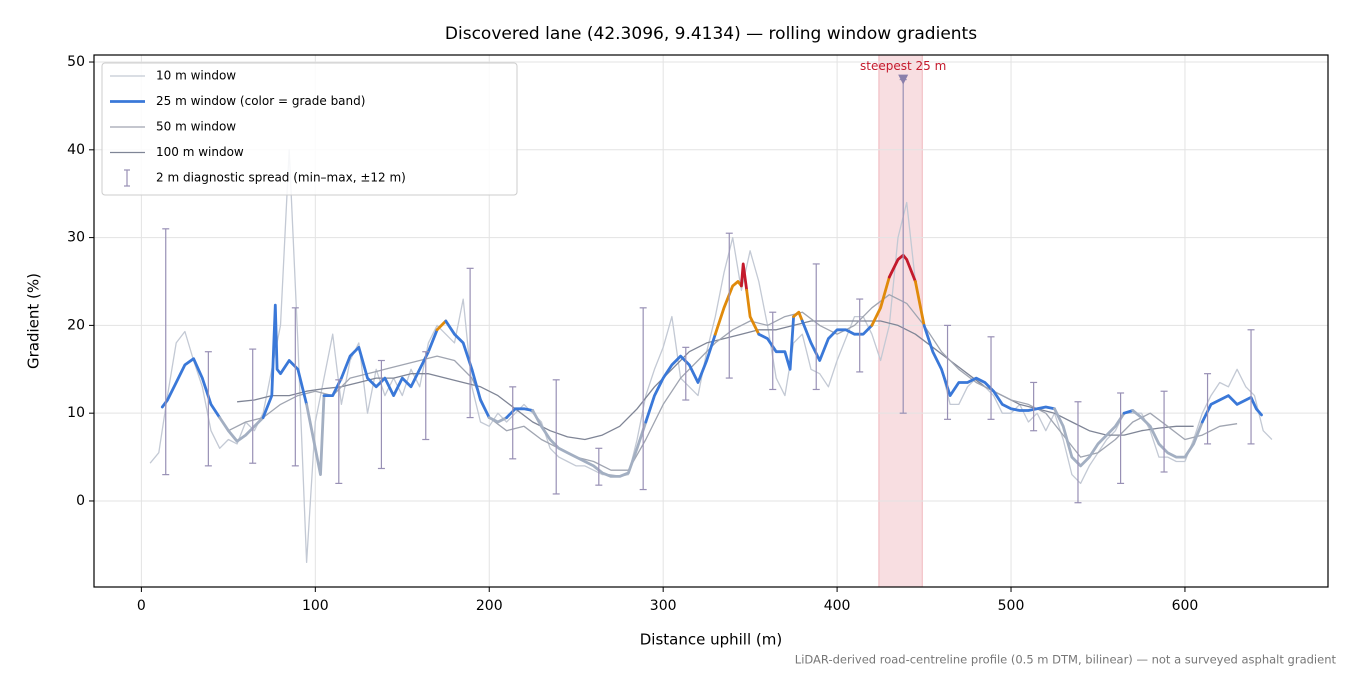  I want to click on y-tick-label: 10, so click(76, 413).